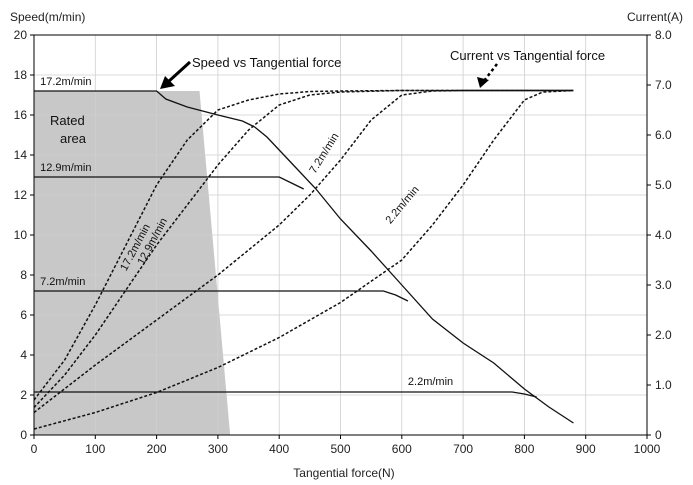  Describe the element at coordinates (266, 62) in the screenshot. I see `speed-curve-annotation: Speed vs Tangential force` at that location.